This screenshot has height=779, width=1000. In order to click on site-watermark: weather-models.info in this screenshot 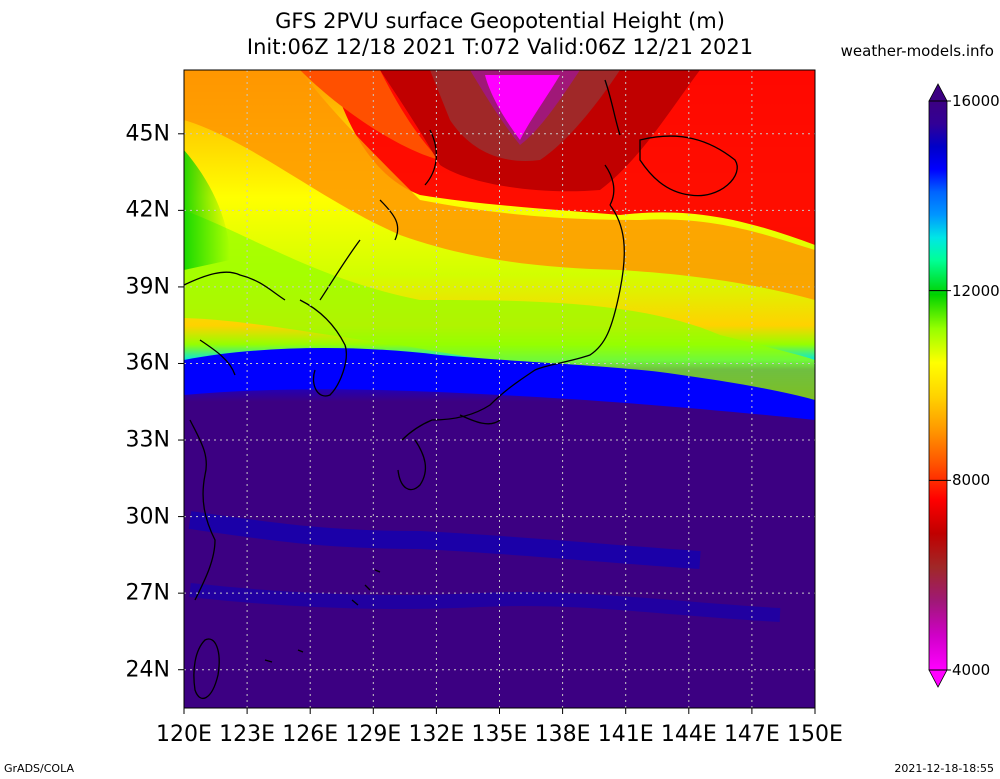, I will do `click(917, 51)`.